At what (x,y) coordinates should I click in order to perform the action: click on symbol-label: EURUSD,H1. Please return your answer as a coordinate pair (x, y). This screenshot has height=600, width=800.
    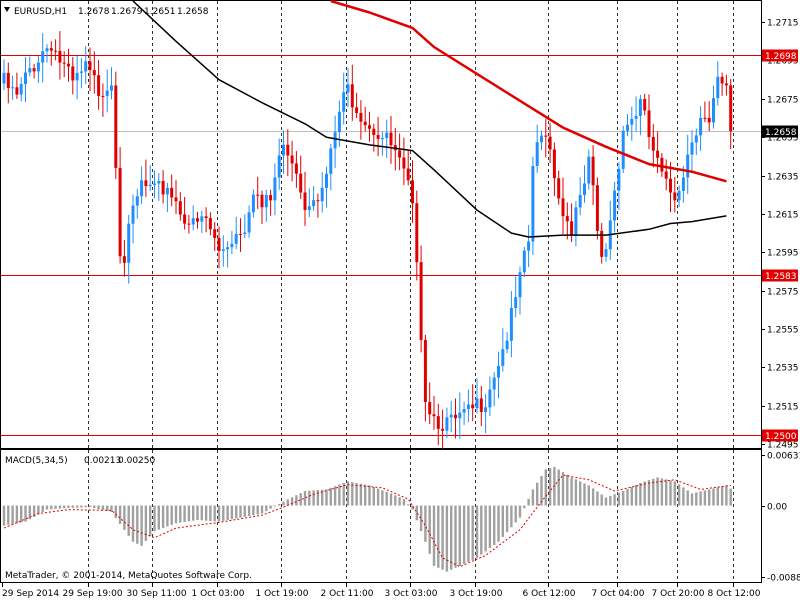
    Looking at the image, I should click on (40, 12).